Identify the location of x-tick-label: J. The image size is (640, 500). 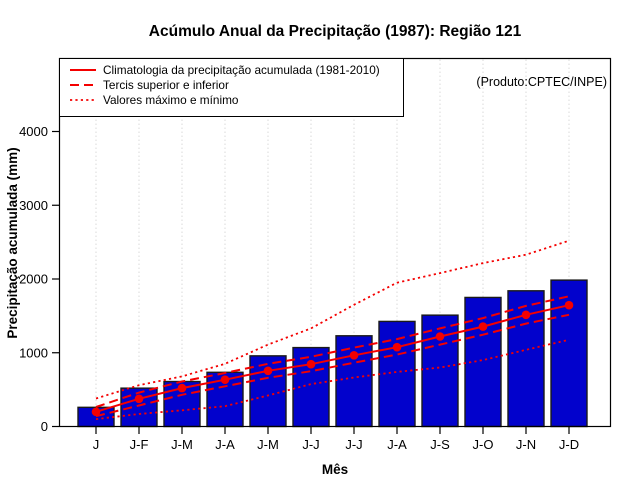
(96, 444).